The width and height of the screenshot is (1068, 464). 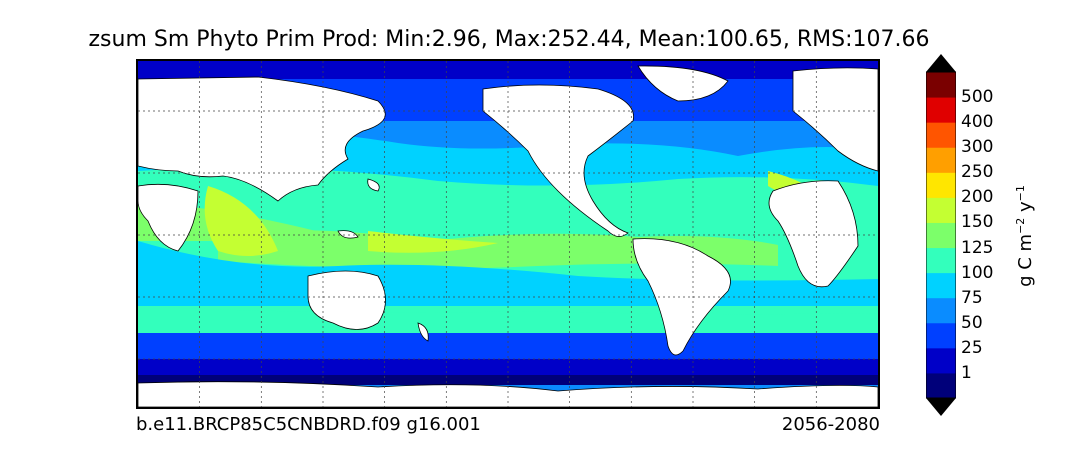 What do you see at coordinates (966, 372) in the screenshot?
I see `colorbar-tick-label: 1` at bounding box center [966, 372].